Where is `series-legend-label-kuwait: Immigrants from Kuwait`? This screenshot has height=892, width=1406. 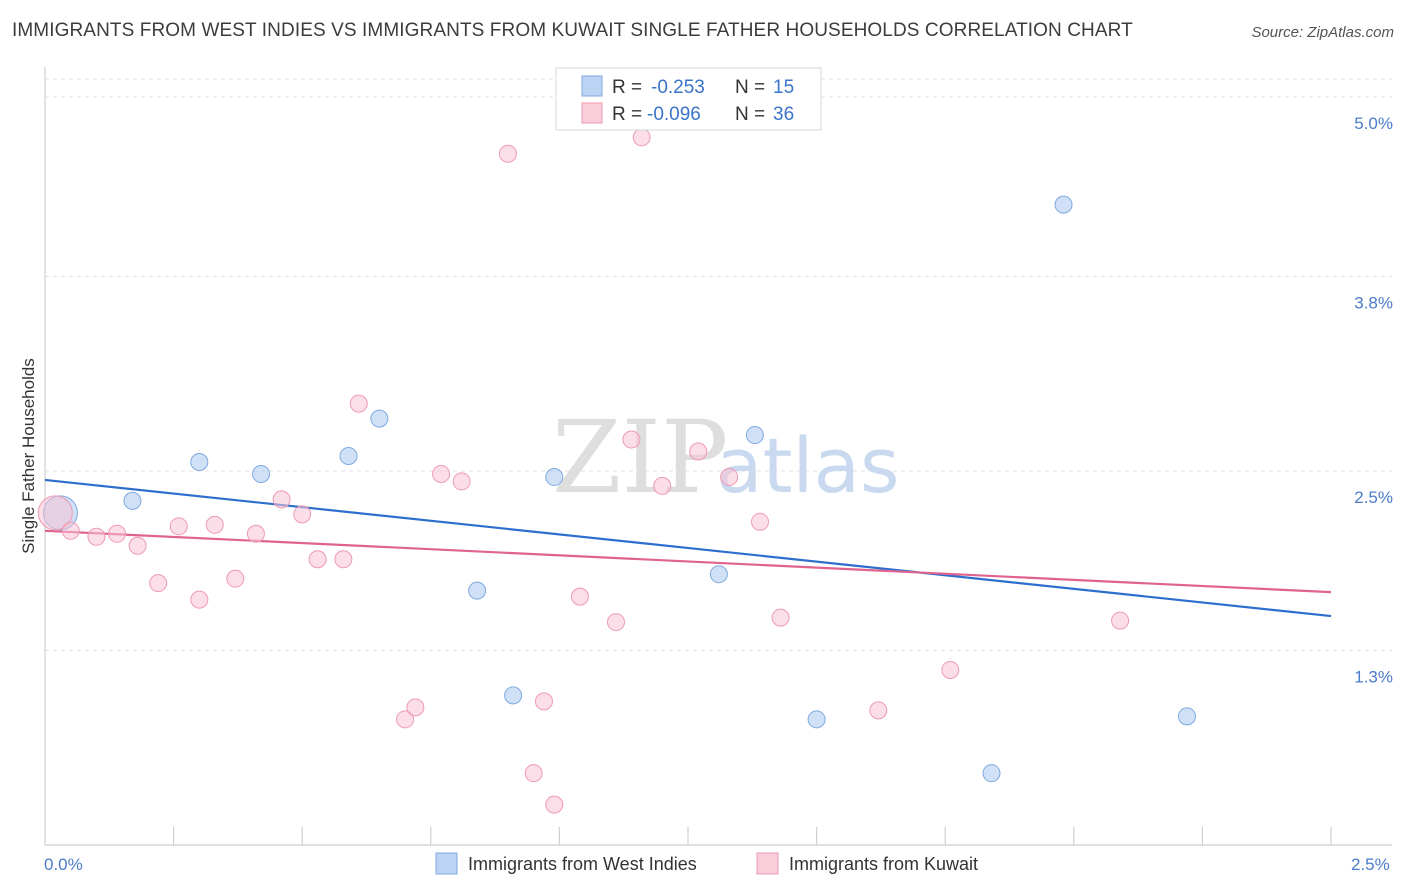
series-legend-label-kuwait: Immigrants from Kuwait is located at coordinates (883, 864).